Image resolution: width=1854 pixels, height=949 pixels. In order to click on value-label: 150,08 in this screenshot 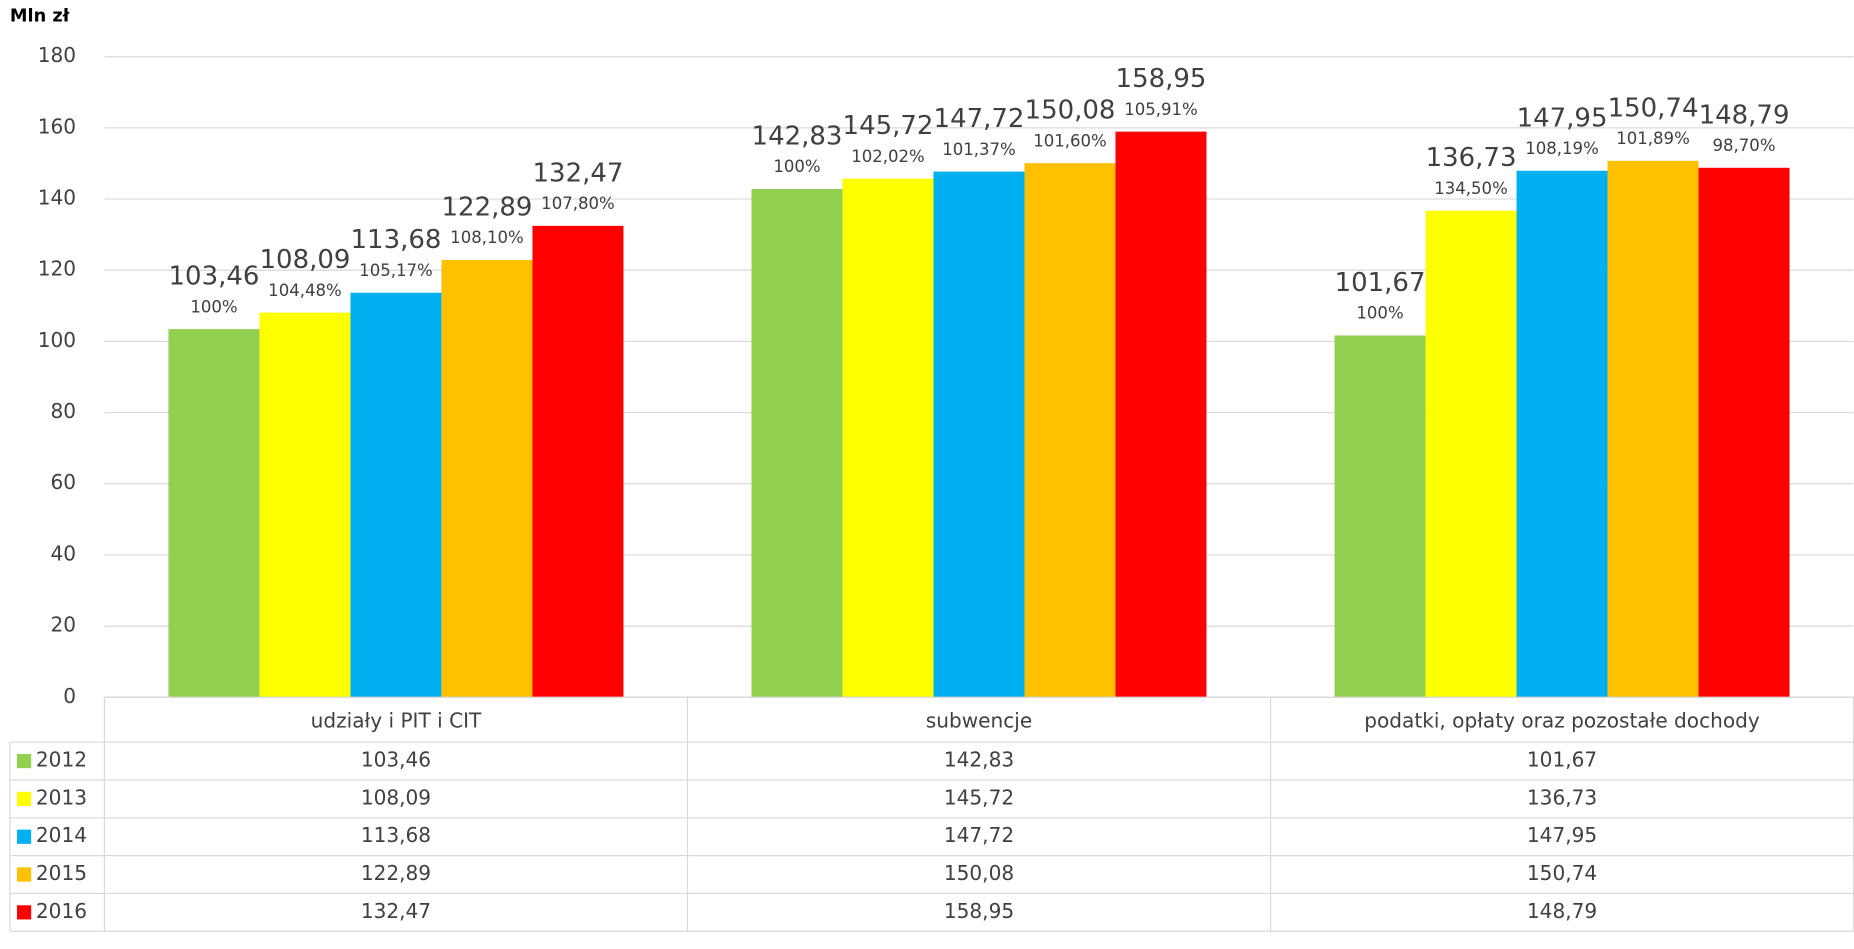, I will do `click(1070, 111)`.